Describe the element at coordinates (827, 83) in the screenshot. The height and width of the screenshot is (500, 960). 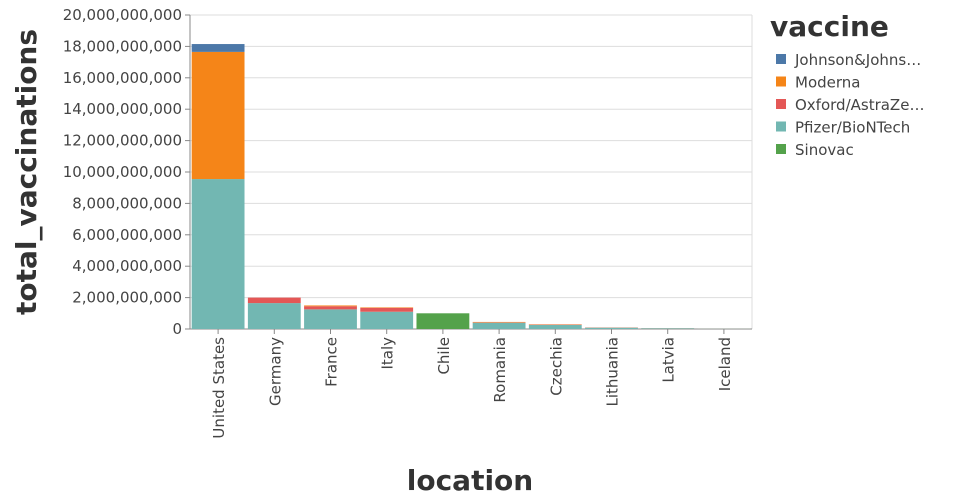
I see `legend-label: Moderna` at that location.